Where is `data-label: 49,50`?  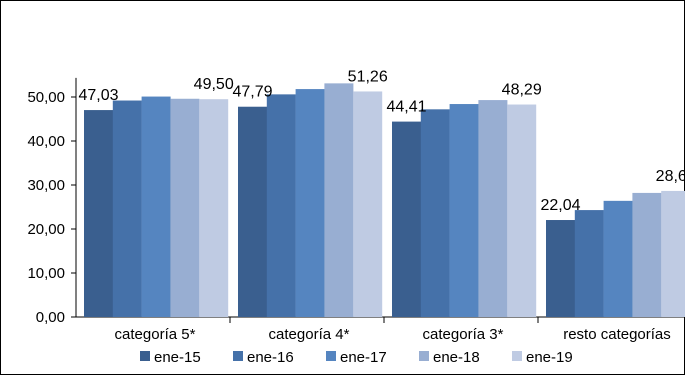 data-label: 49,50 is located at coordinates (214, 84).